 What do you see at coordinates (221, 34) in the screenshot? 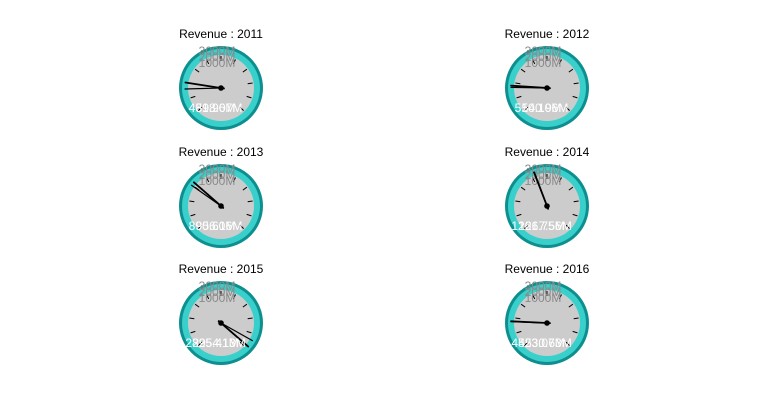
I see `gauge-title: Revenue : 2011` at bounding box center [221, 34].